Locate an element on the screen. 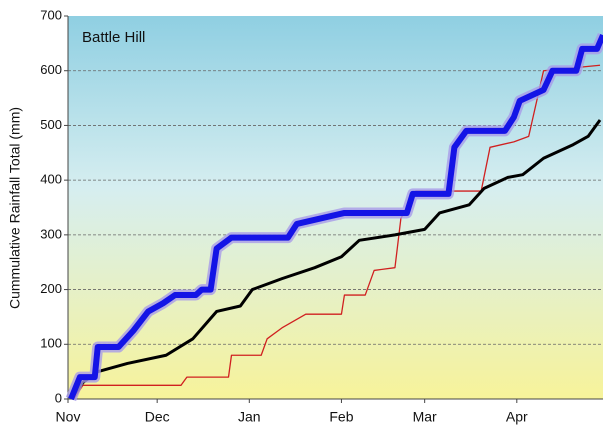 This screenshot has height=427, width=603. x-tick-label: Nov is located at coordinates (68, 417).